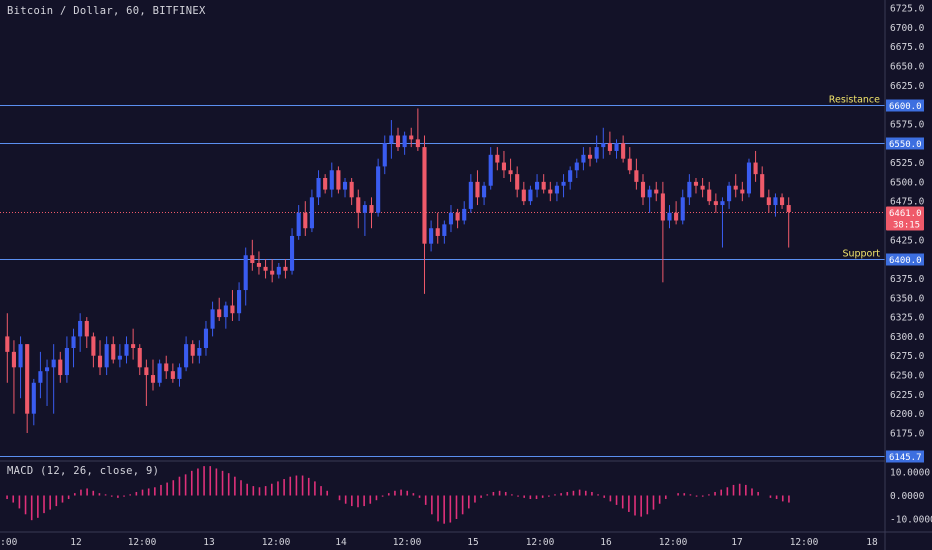 The image size is (932, 550). Describe the element at coordinates (341, 542) in the screenshot. I see `time-axis-label: 14` at that location.